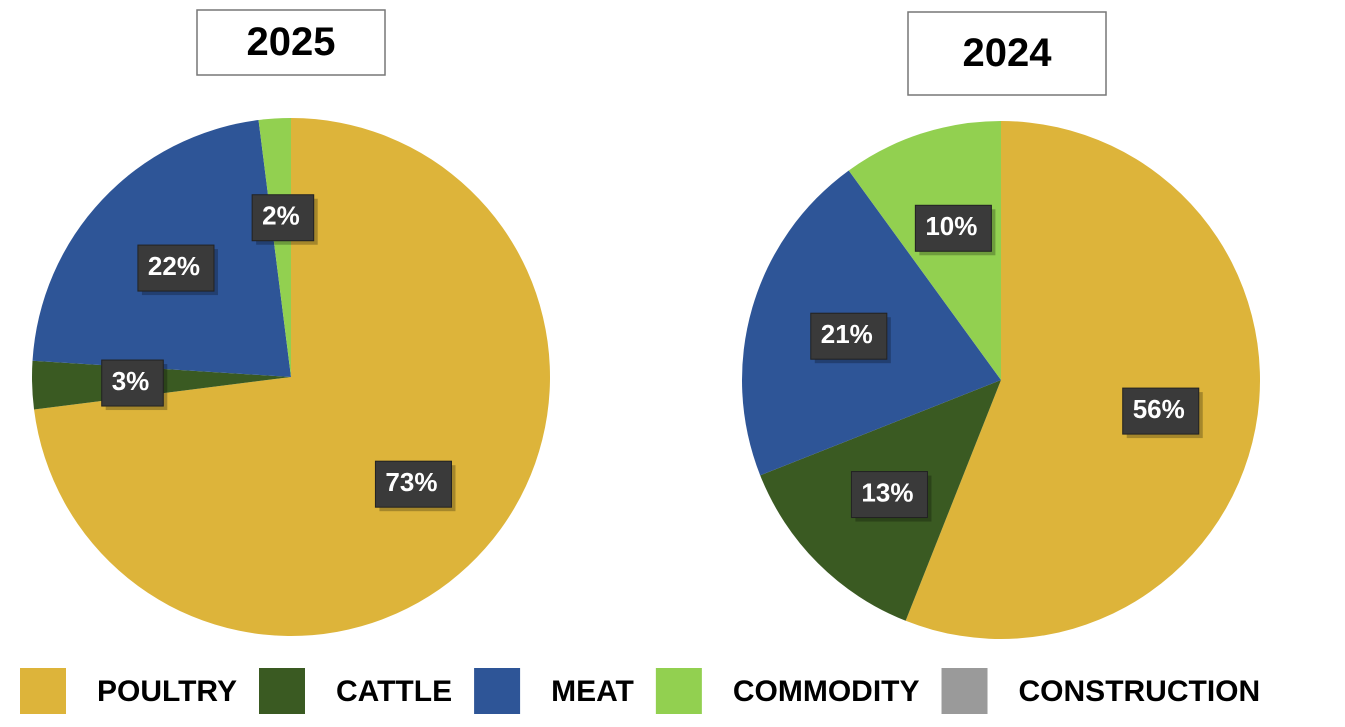  What do you see at coordinates (592, 691) in the screenshot?
I see `legend-label: MEAT` at bounding box center [592, 691].